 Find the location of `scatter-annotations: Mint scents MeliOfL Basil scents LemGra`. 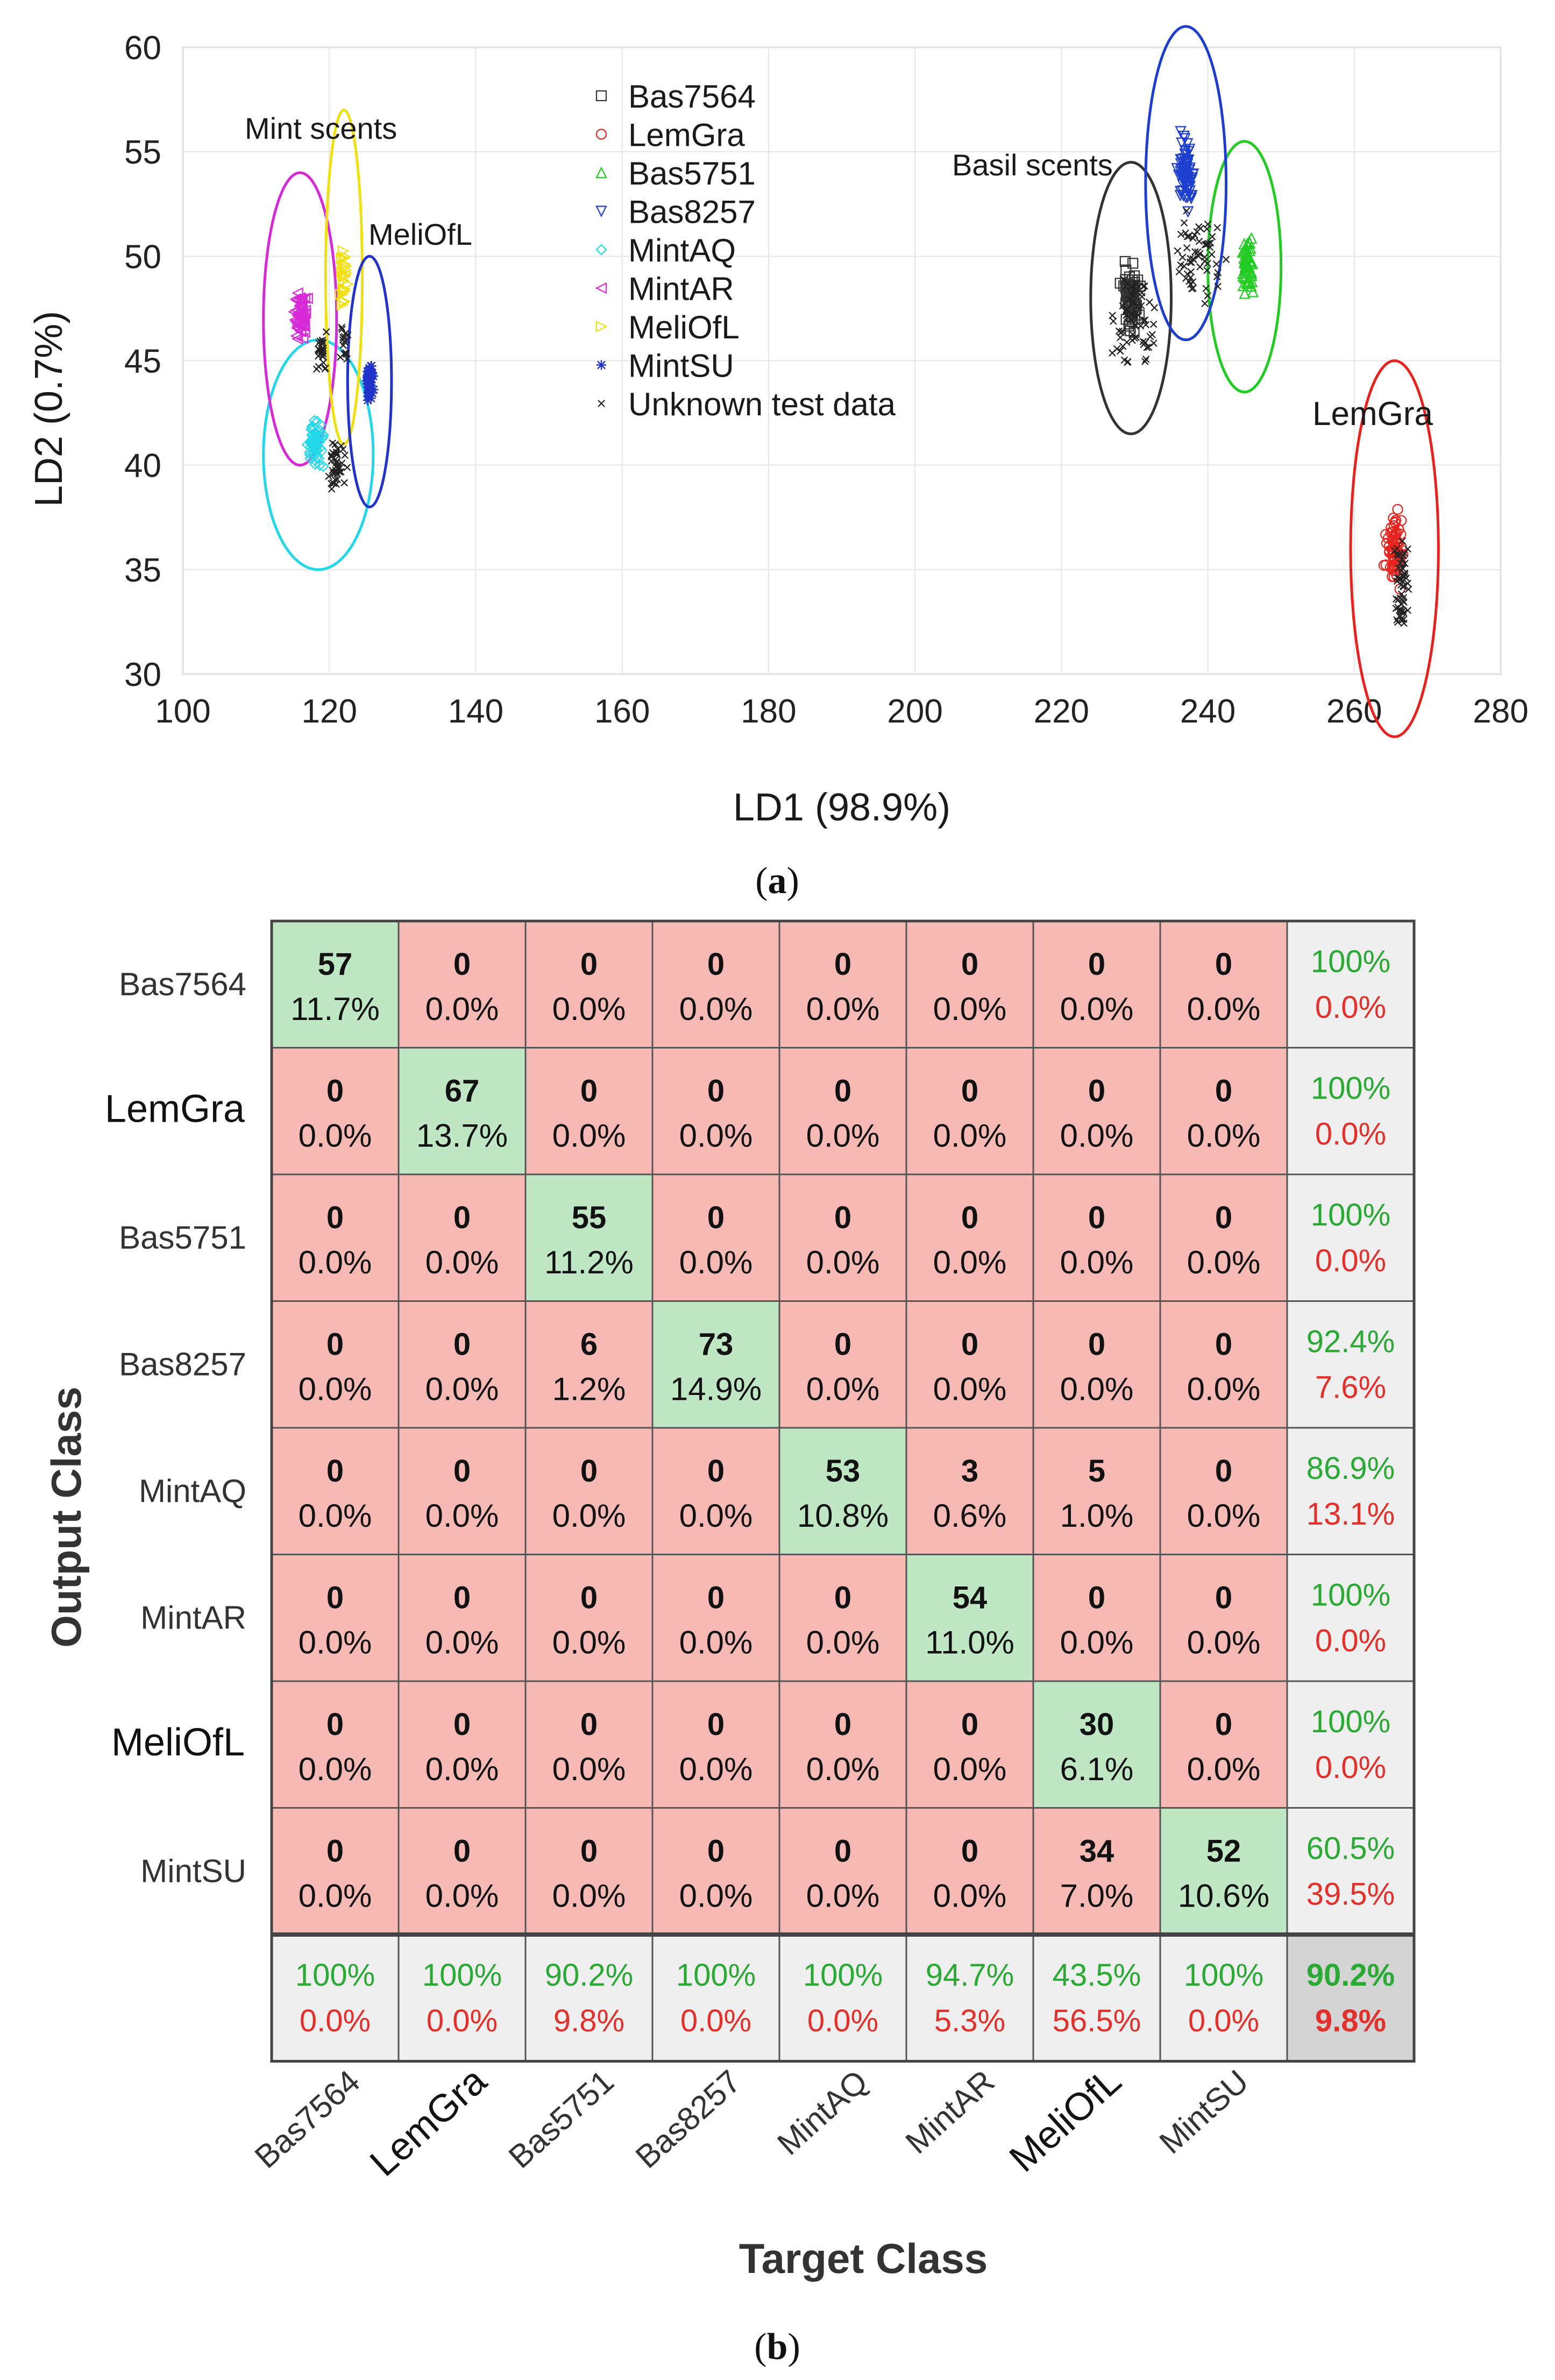

scatter-annotations: Mint scents MeliOfL Basil scents LemGra is located at coordinates (839, 272).